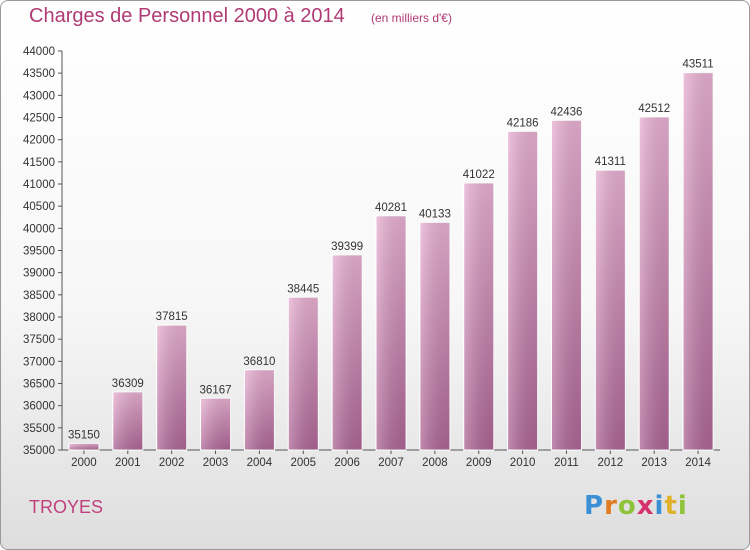 Image resolution: width=750 pixels, height=550 pixels. What do you see at coordinates (39, 185) in the screenshot?
I see `y-tick-label: 41000` at bounding box center [39, 185].